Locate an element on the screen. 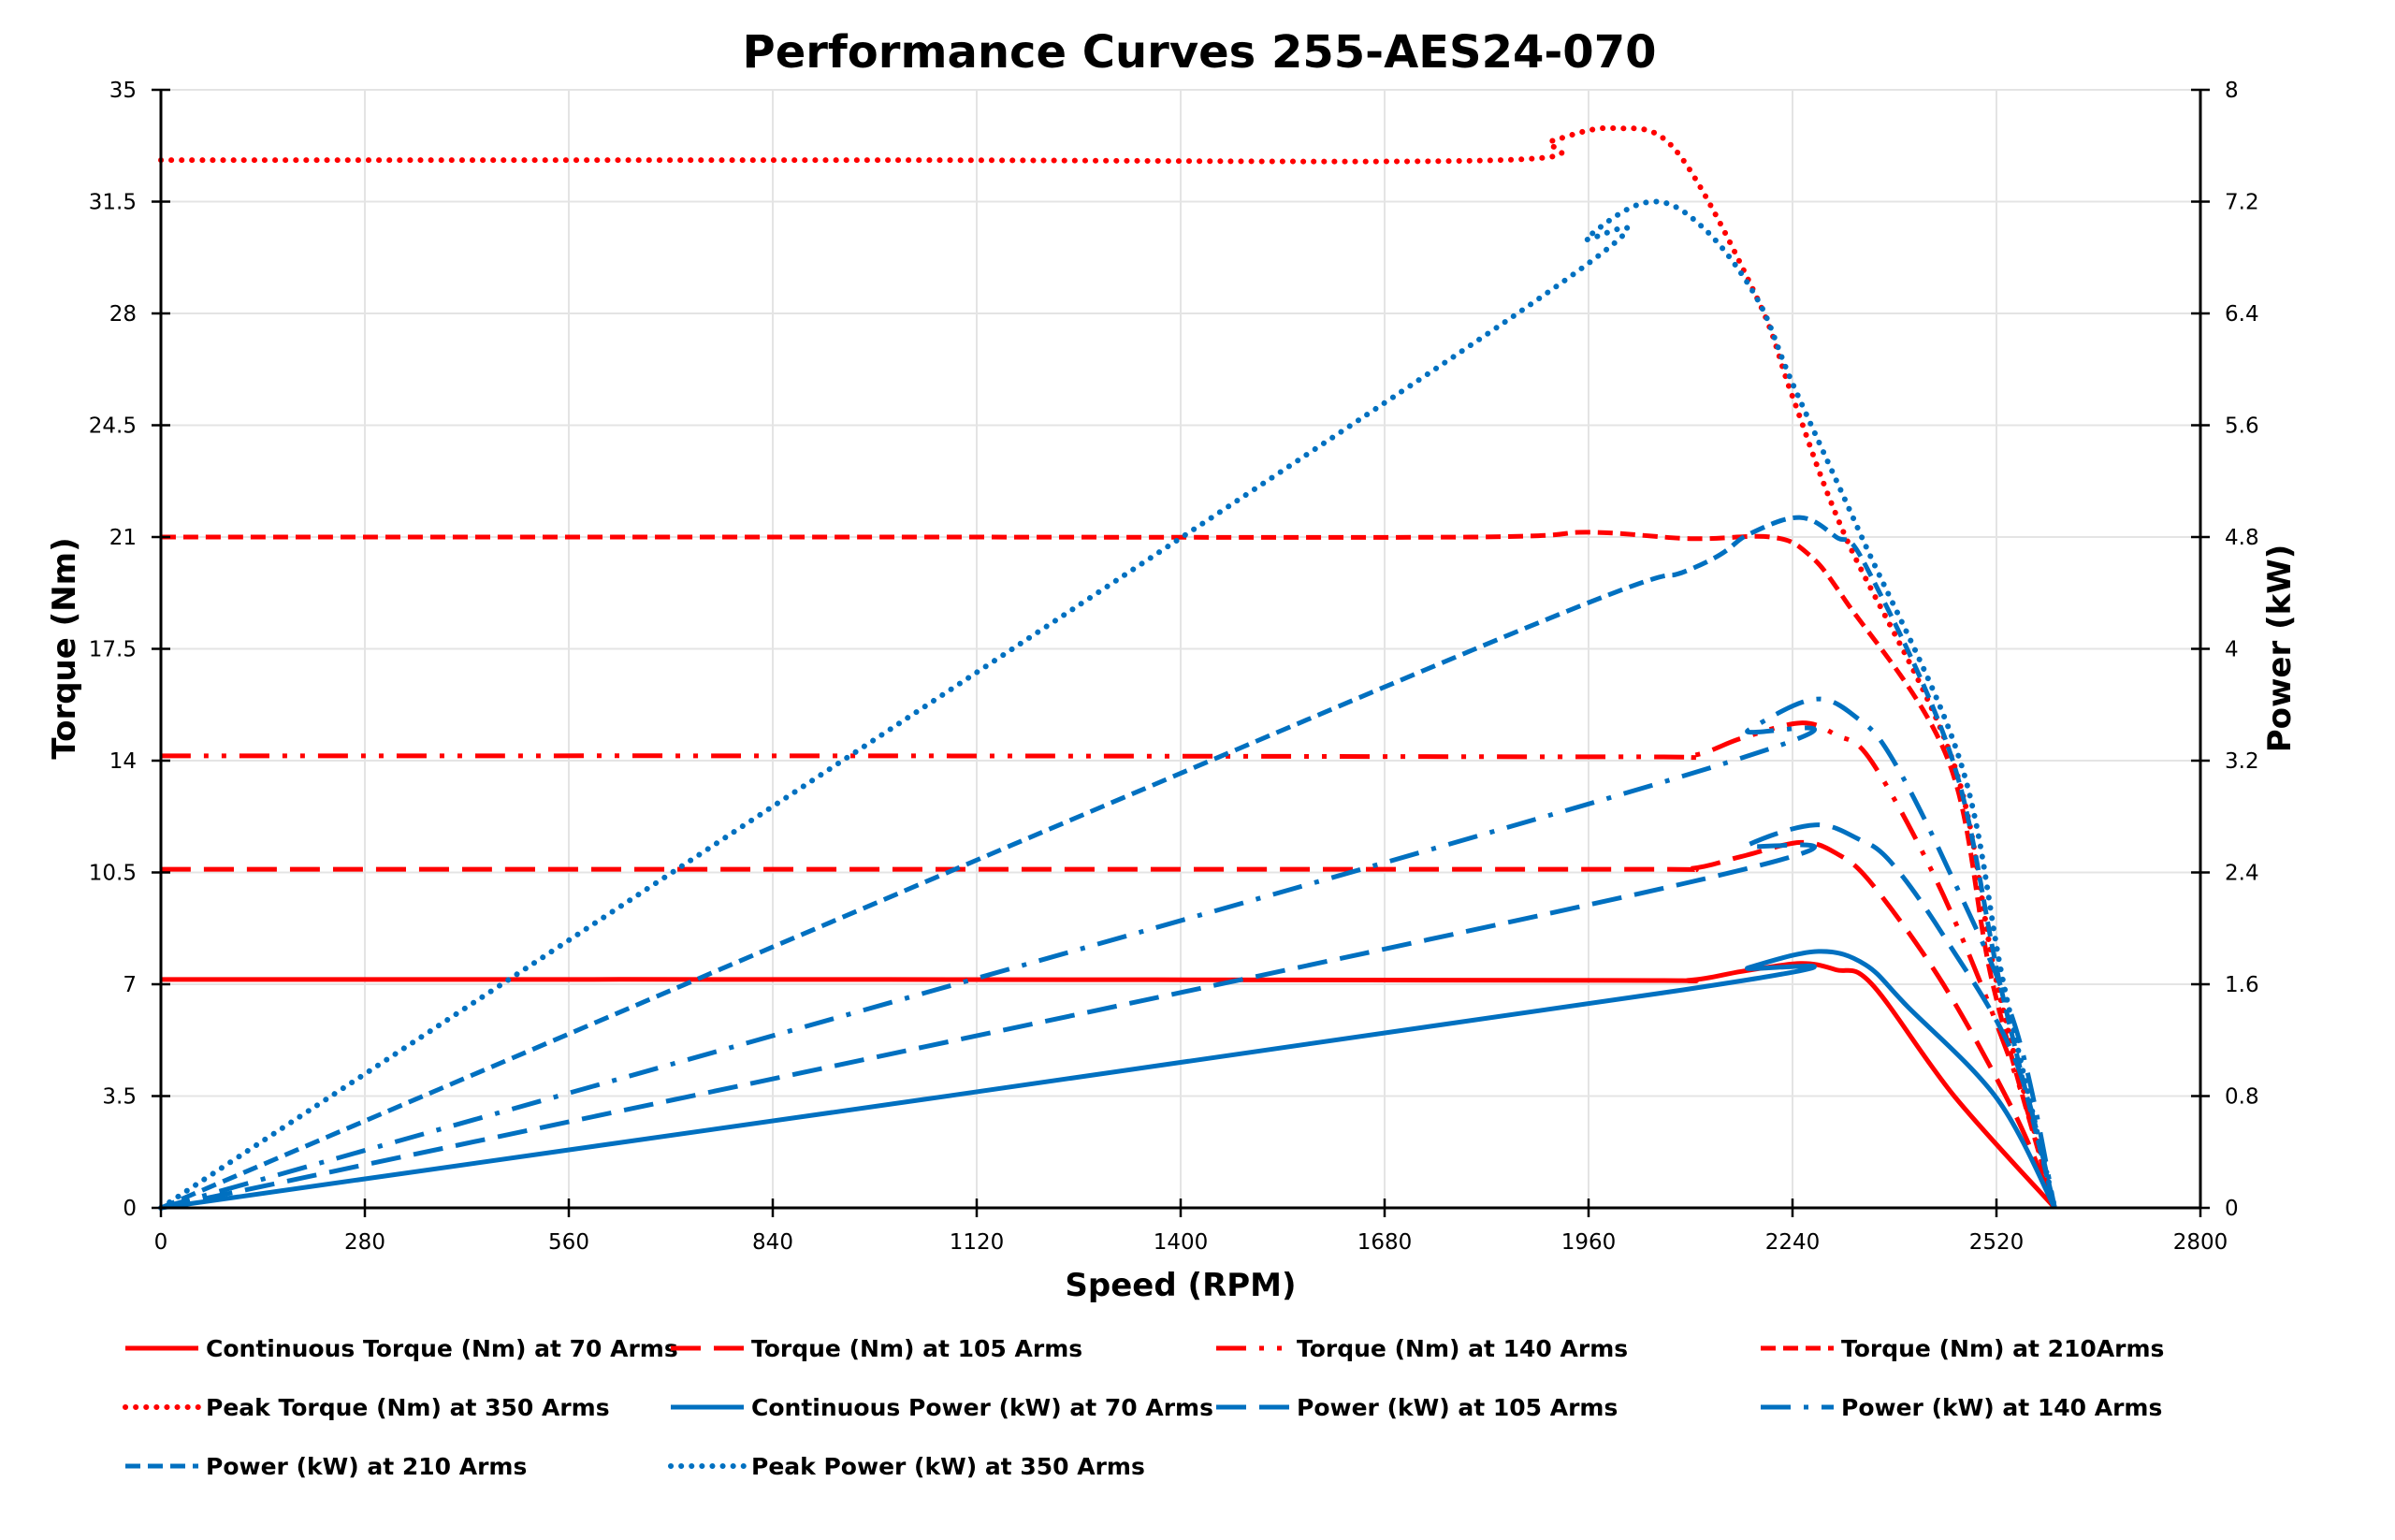 This screenshot has height=1540, width=2395. x-tick-label: 2520 is located at coordinates (1997, 1243).